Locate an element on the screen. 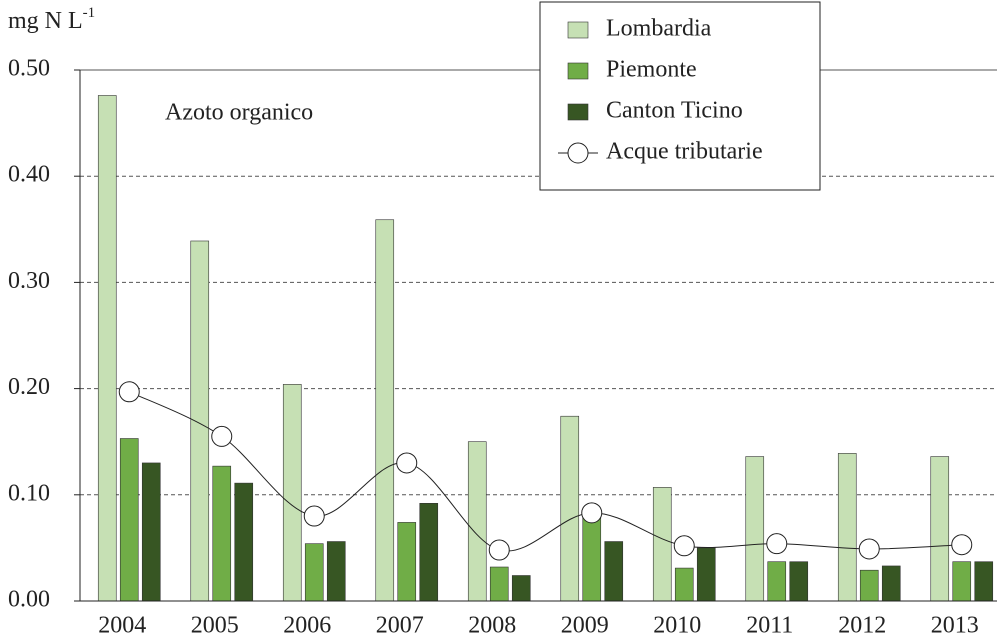 The width and height of the screenshot is (997, 643). x-tick-label: 2013 is located at coordinates (955, 626).